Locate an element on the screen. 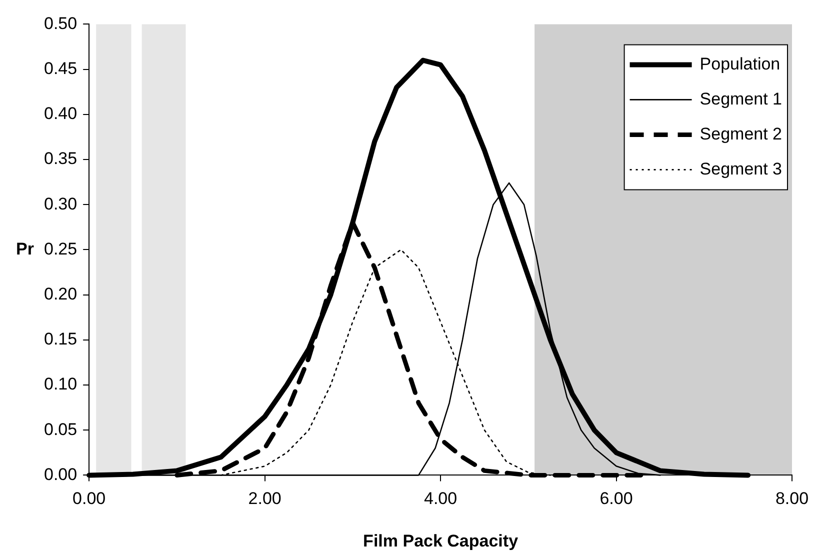  y-tick-label: 0.05 is located at coordinates (61, 429).